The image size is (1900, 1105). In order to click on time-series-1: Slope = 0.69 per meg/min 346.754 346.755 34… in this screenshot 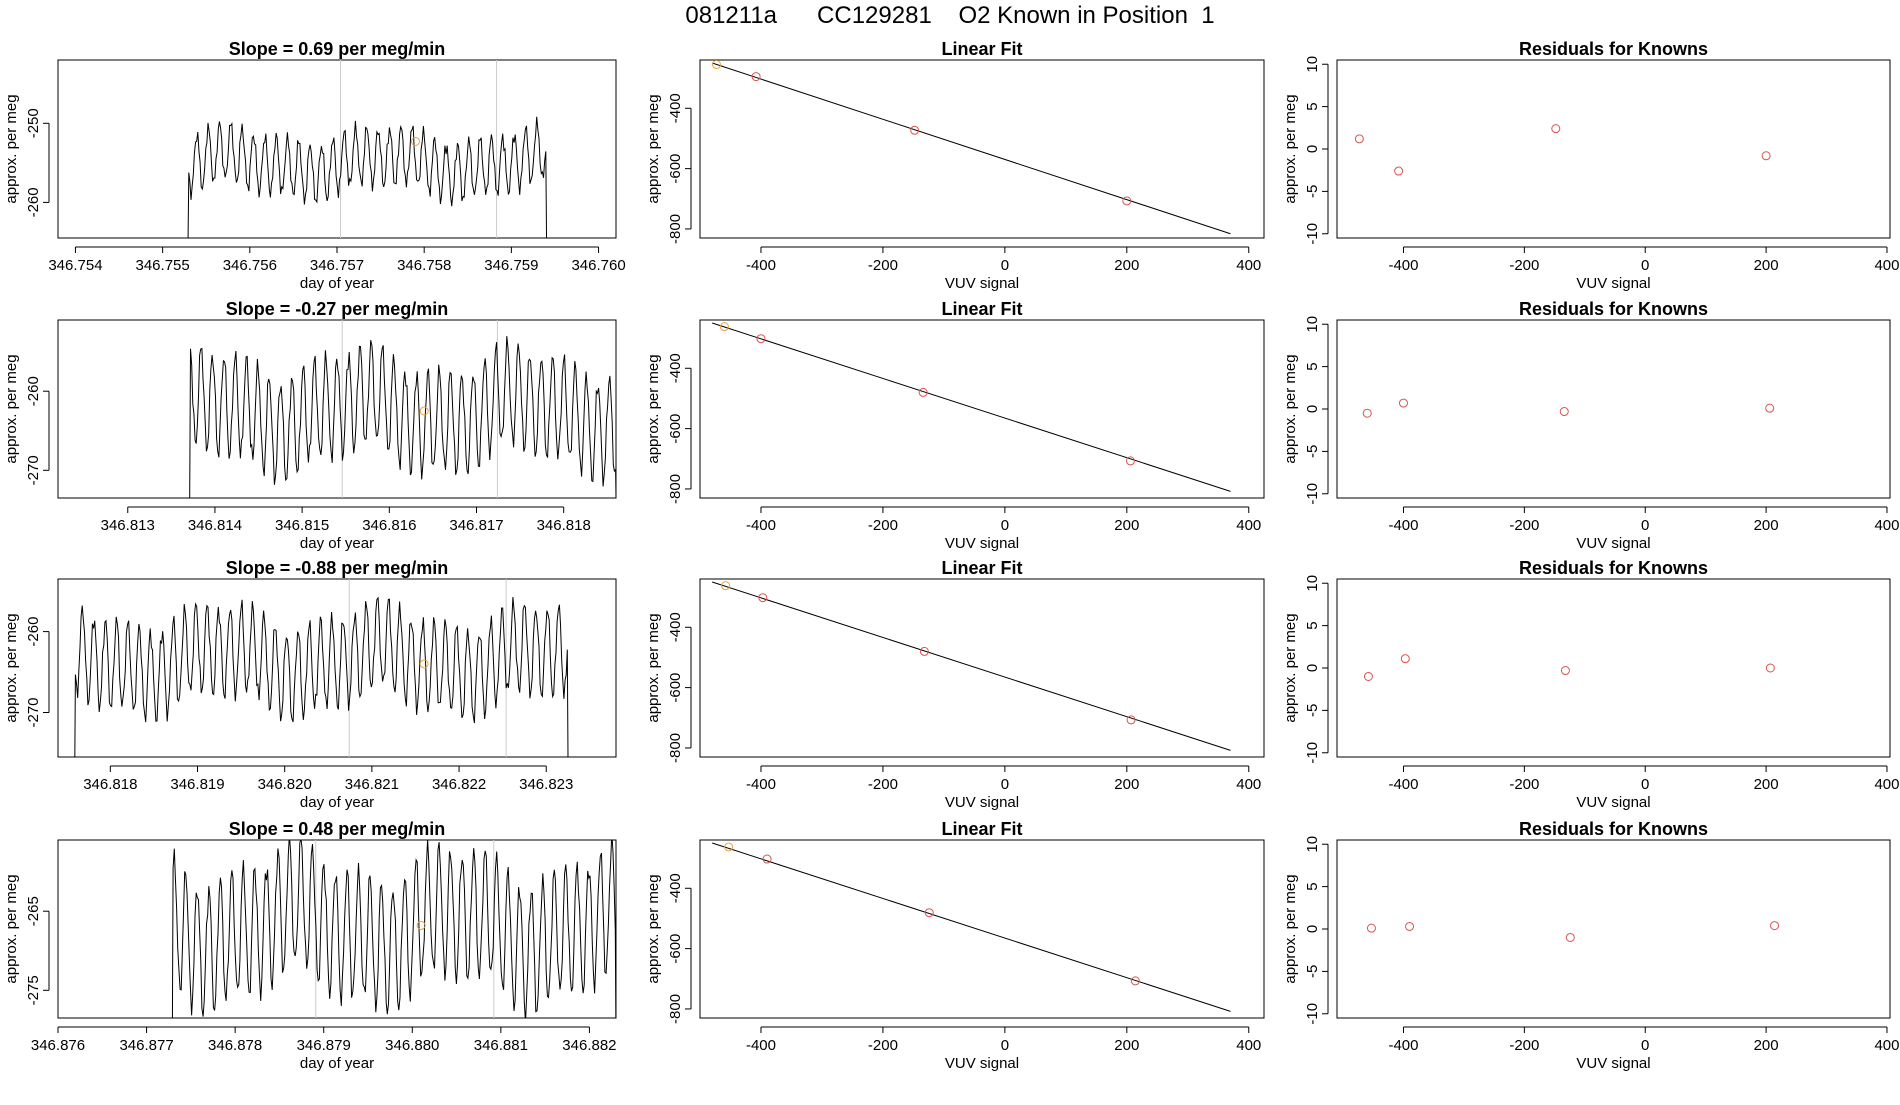, I will do `click(314, 165)`.